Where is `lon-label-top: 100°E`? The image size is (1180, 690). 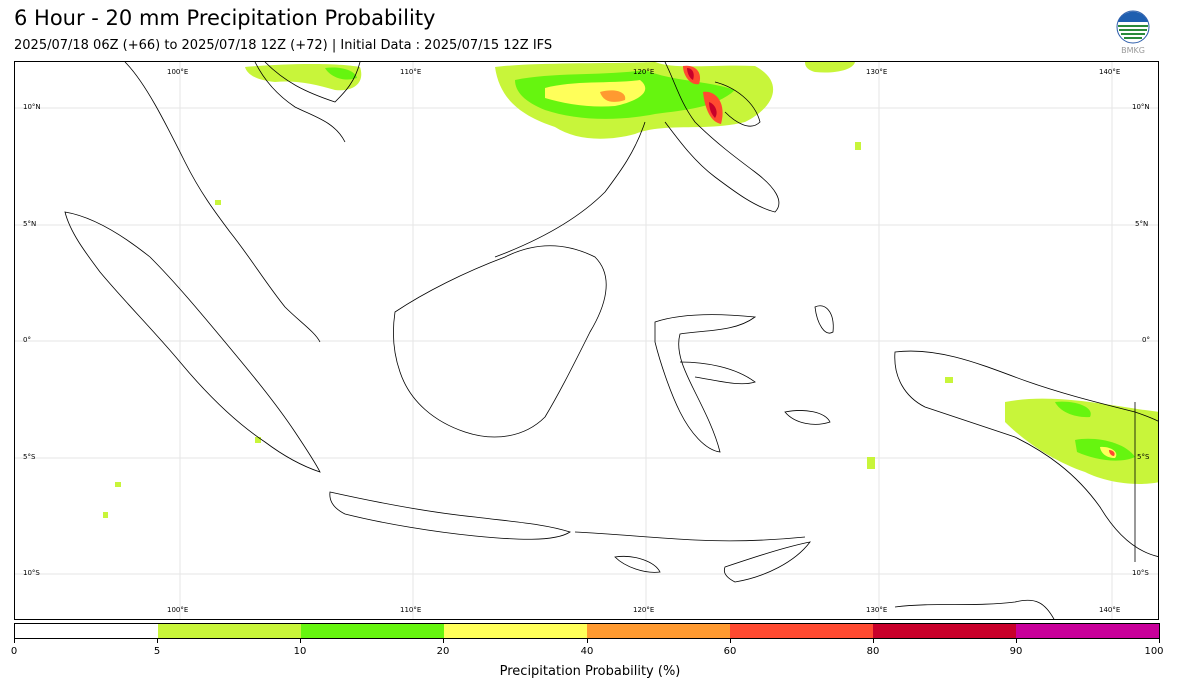 lon-label-top: 100°E is located at coordinates (178, 72).